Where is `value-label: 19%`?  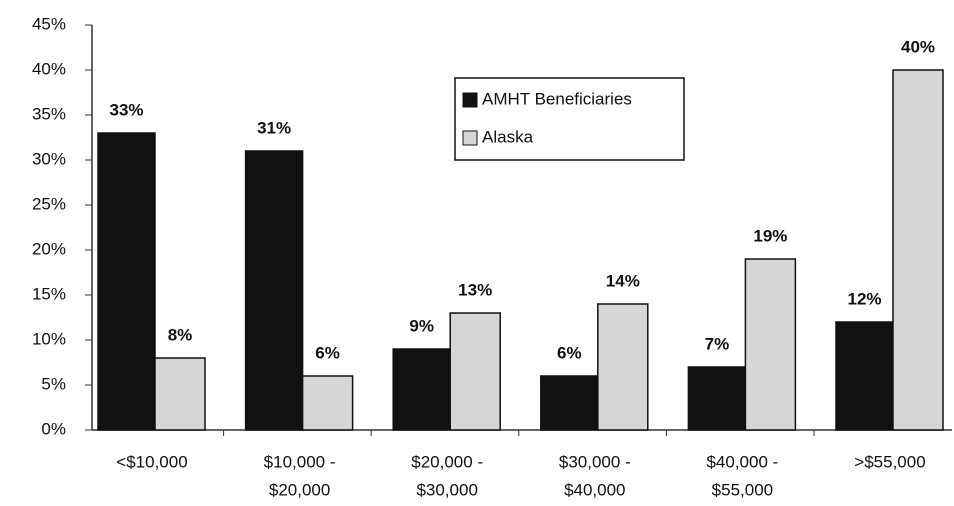 value-label: 19% is located at coordinates (770, 235).